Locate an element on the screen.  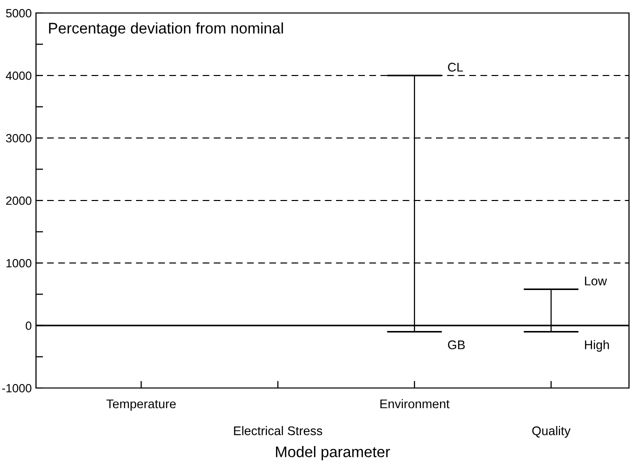
y-tick-label: 5000 is located at coordinates (19, 13).